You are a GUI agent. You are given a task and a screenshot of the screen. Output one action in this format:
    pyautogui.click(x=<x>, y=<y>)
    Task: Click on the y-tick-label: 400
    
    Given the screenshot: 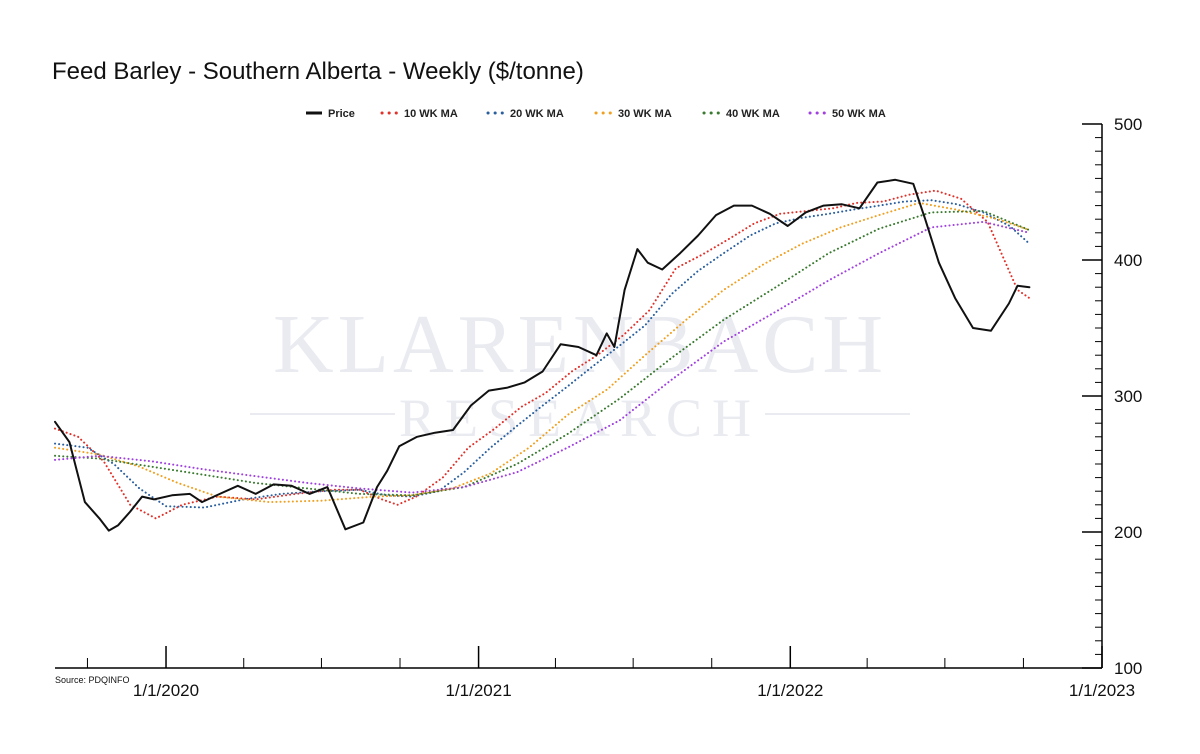 What is the action you would take?
    pyautogui.click(x=1128, y=260)
    